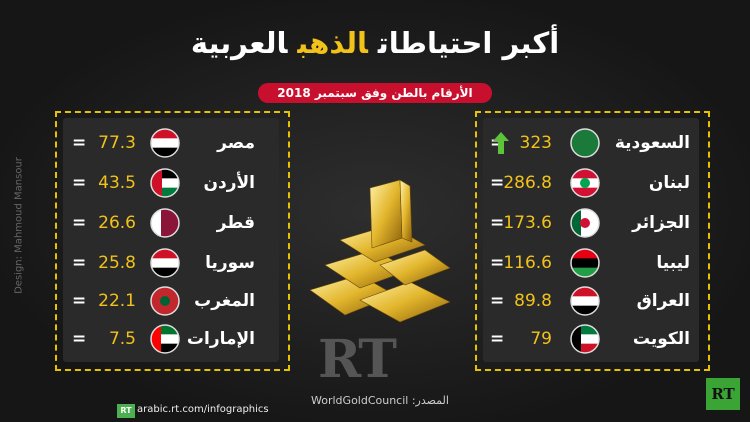  Describe the element at coordinates (235, 223) in the screenshot. I see `country-name: قطر` at that location.